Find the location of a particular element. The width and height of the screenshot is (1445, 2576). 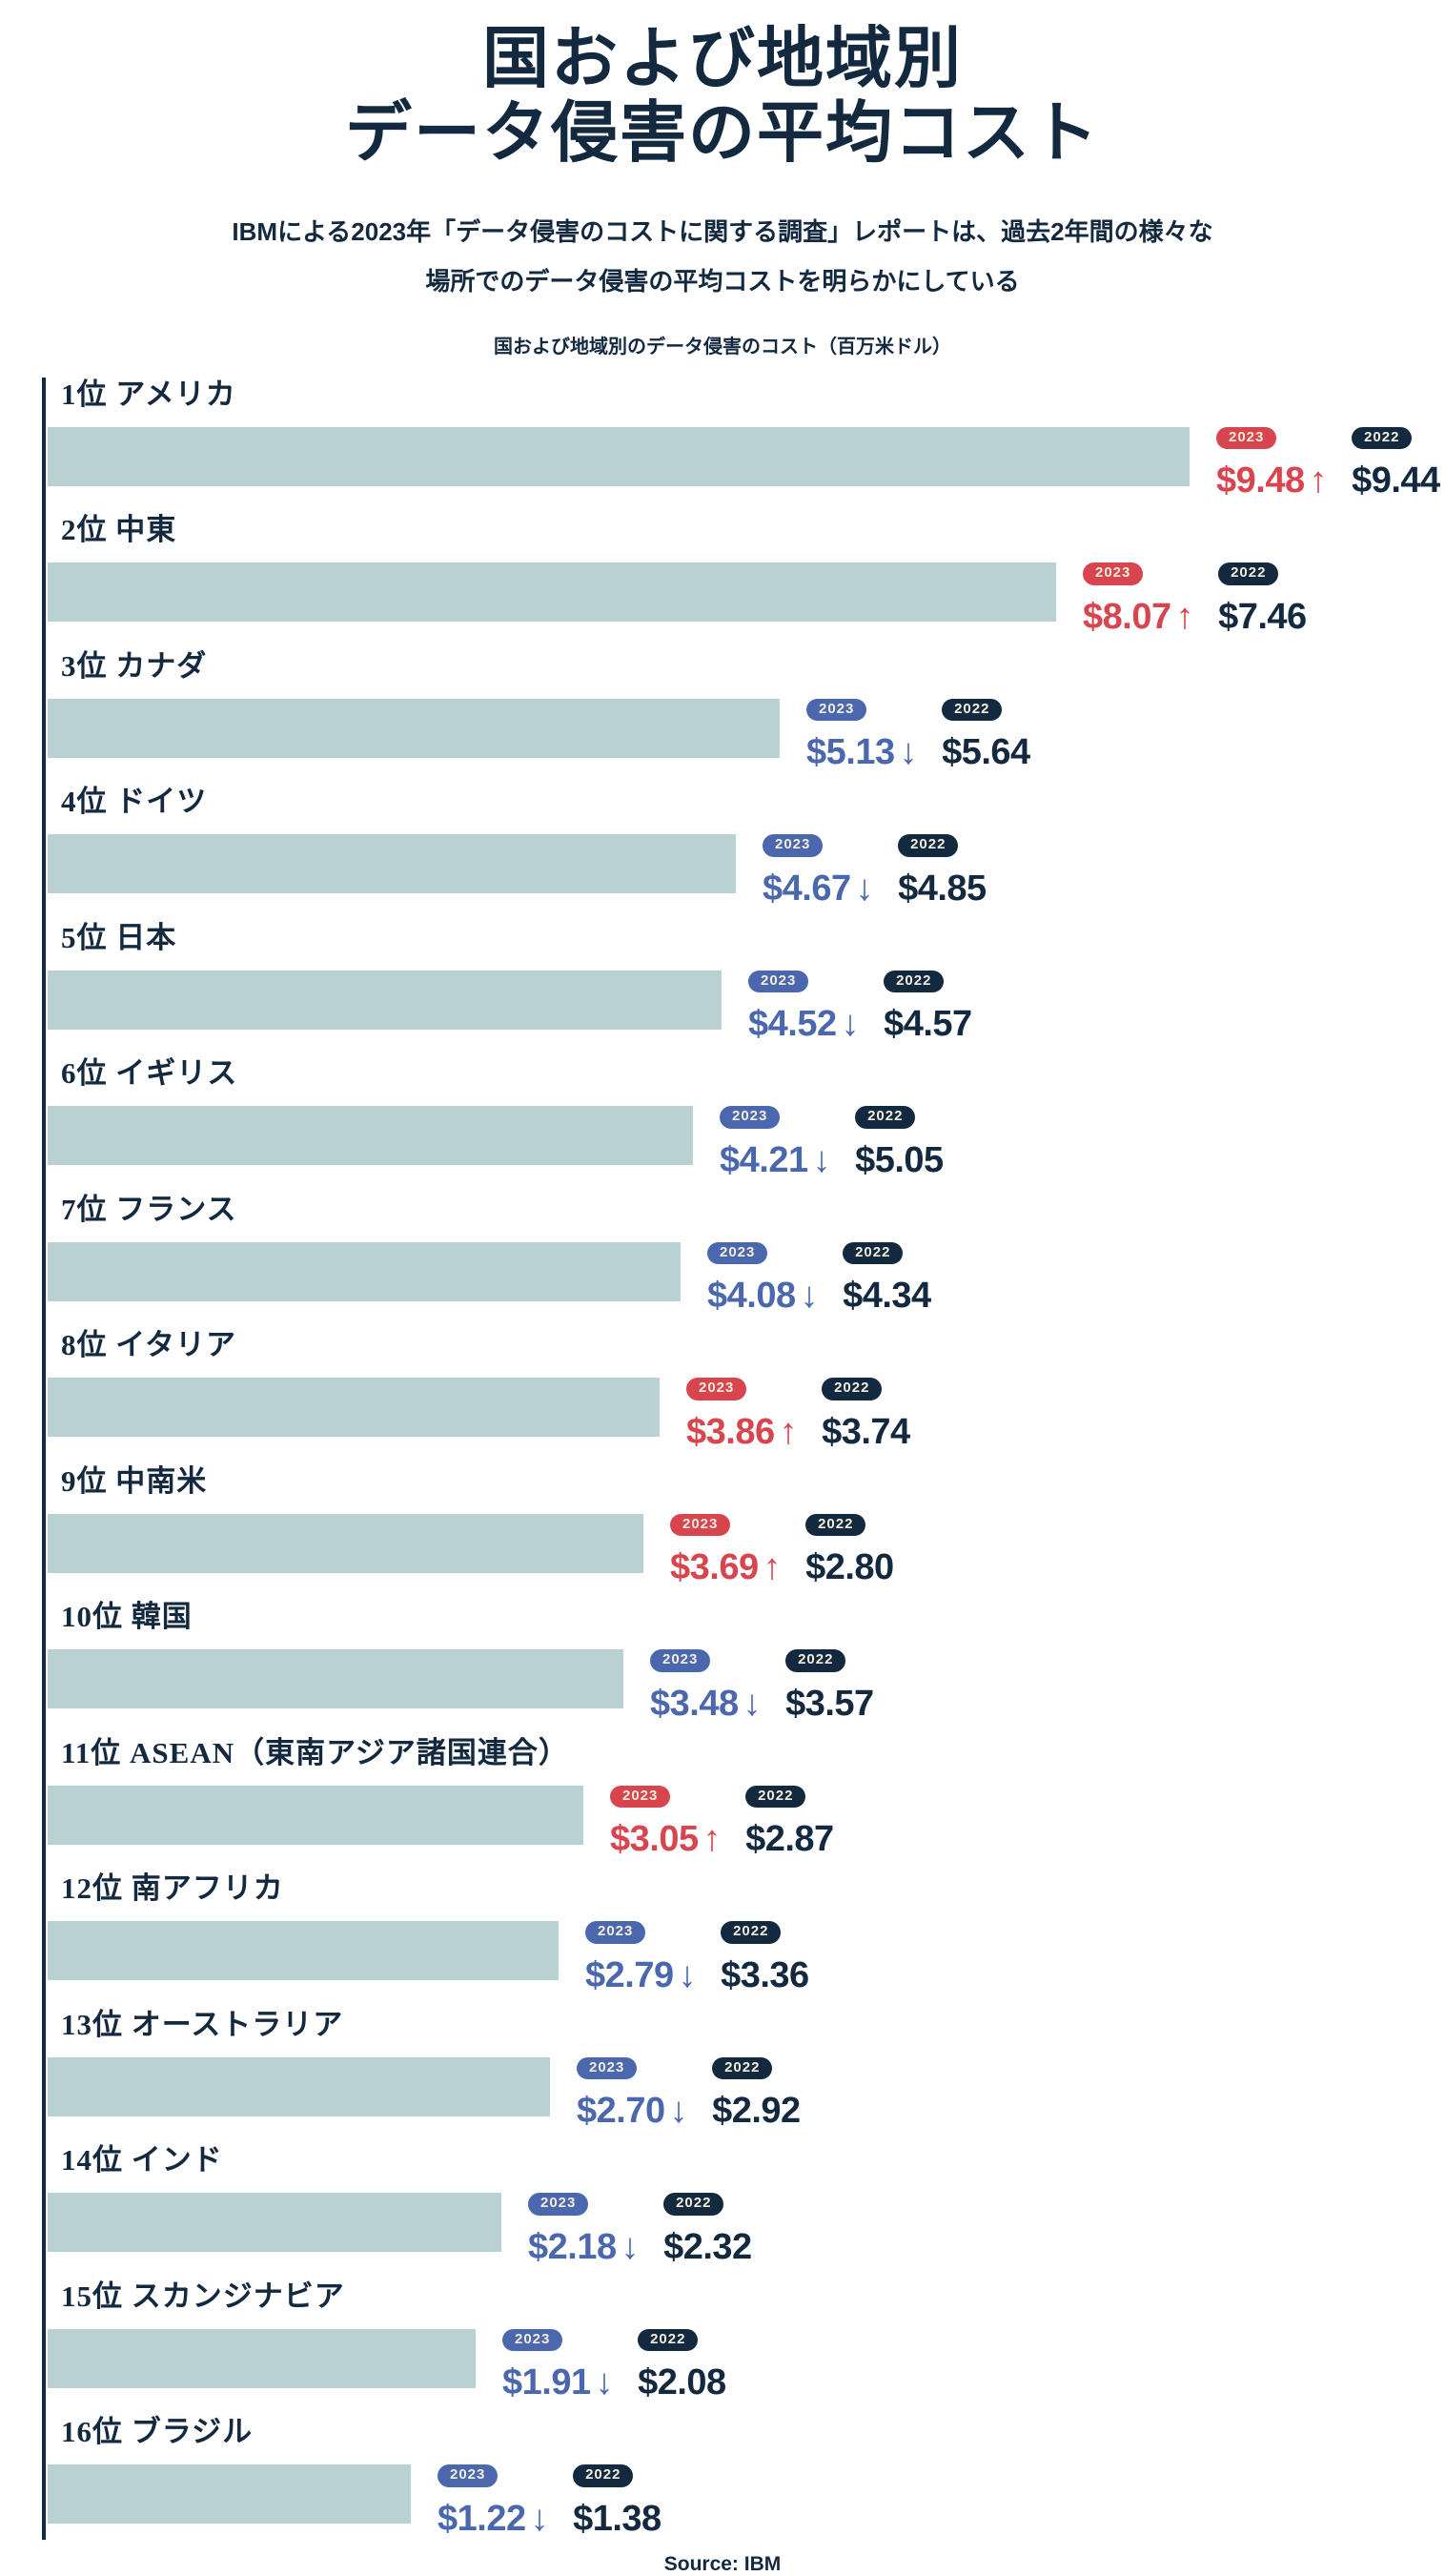

value-annotations: 2023 $5.13 ↓ 2022 $5.64 is located at coordinates (941, 736).